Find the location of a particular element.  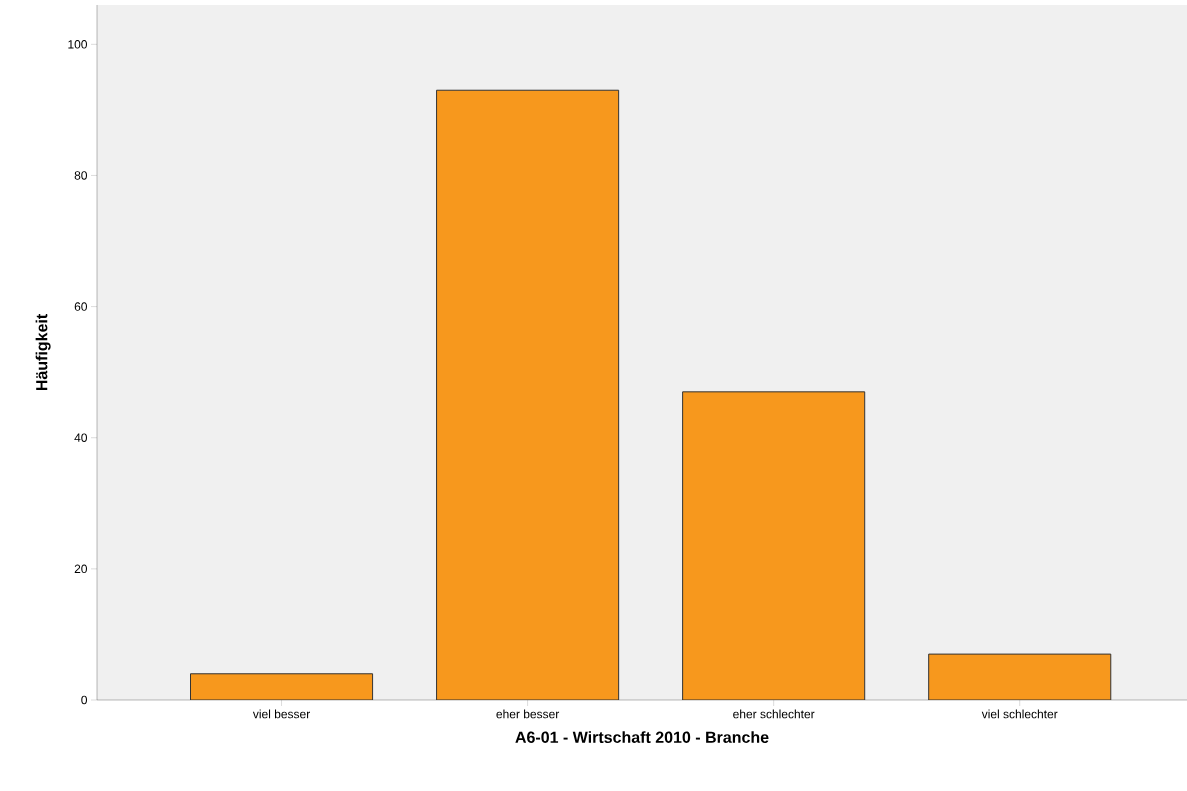

x-tick-label: eher schlechter is located at coordinates (774, 714).